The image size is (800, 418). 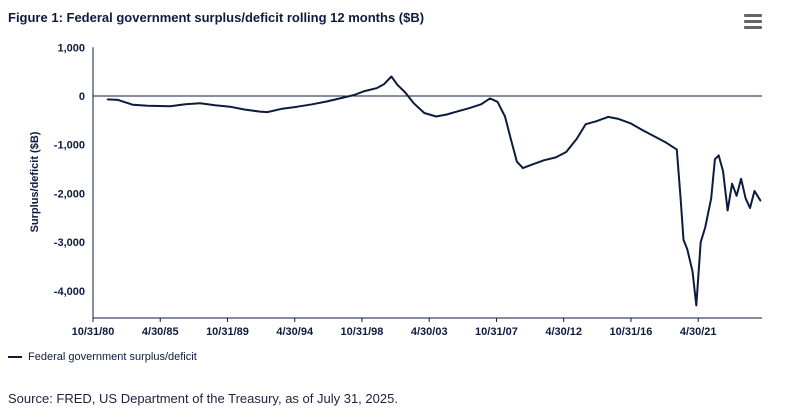 I want to click on x-tick-label: 10/31/07, so click(x=496, y=332).